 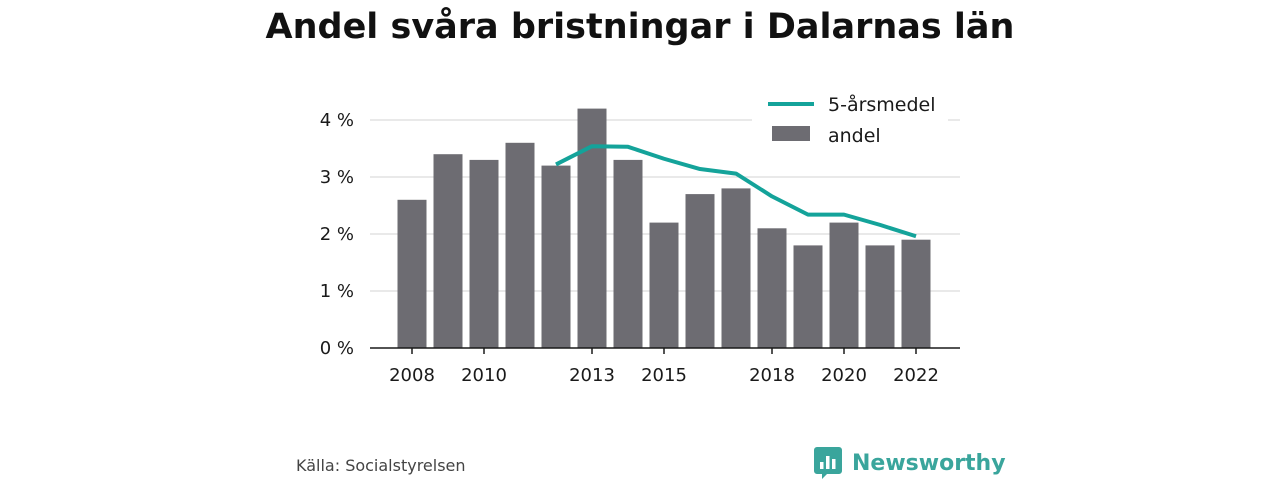 I want to click on y-tick-label: 2 %, so click(x=337, y=234).